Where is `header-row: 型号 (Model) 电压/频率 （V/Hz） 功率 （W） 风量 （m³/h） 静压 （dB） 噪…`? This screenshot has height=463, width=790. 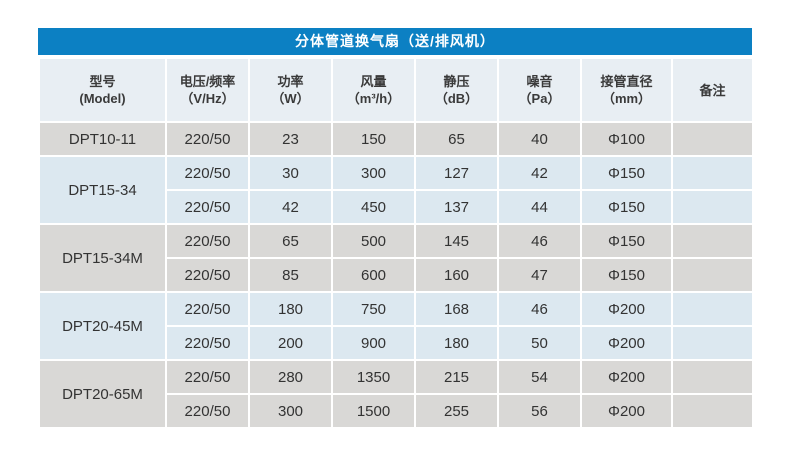
header-row: 型号 (Model) 电压/频率 （V/Hz） 功率 （W） 风量 （m³/h） 静压 （dB） 噪… is located at coordinates (396, 90).